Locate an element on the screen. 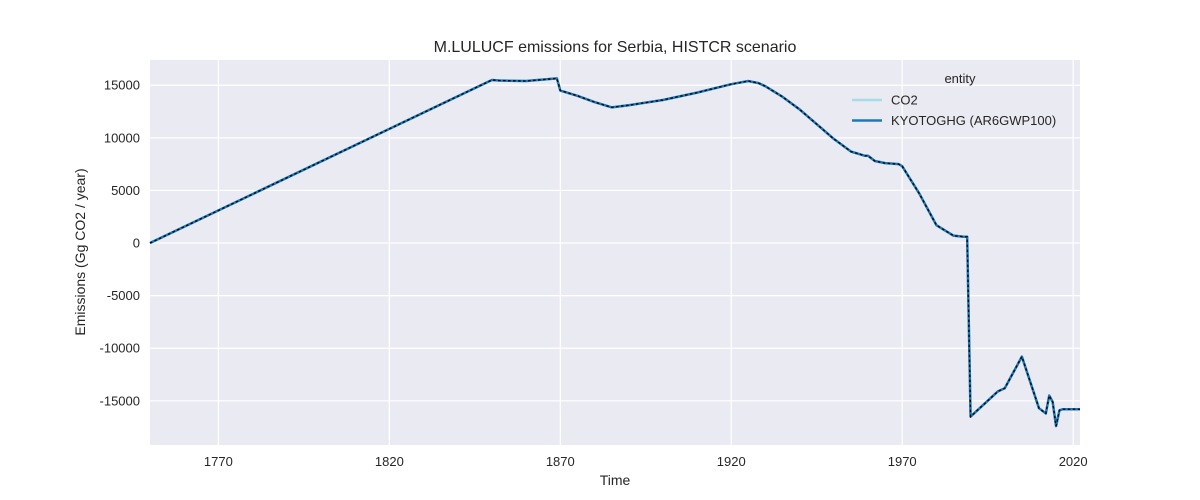 This screenshot has width=1200, height=500. y-tick-label: -5000 is located at coordinates (123, 295).